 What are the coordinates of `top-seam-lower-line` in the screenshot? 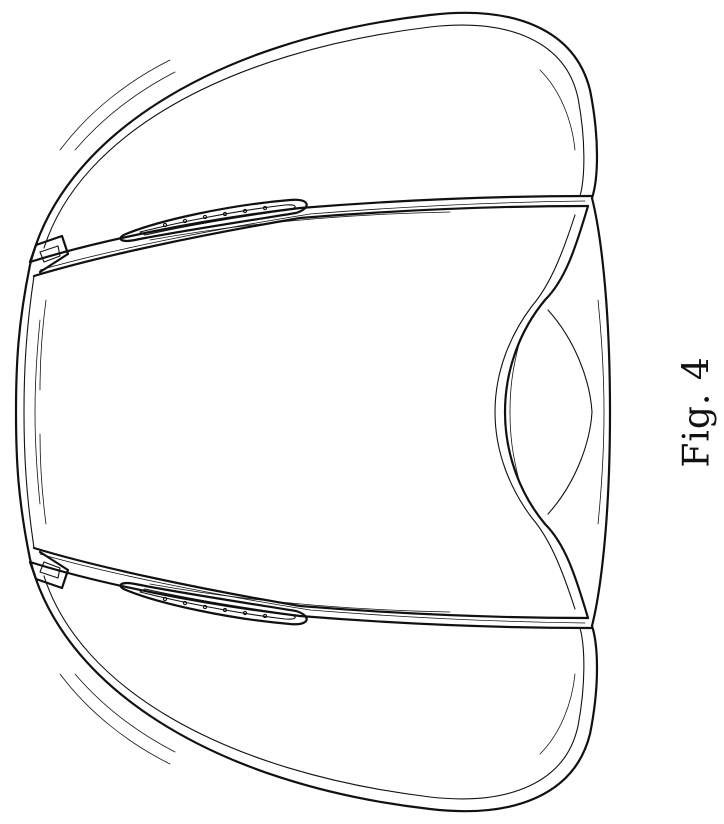 It's located at (311, 241).